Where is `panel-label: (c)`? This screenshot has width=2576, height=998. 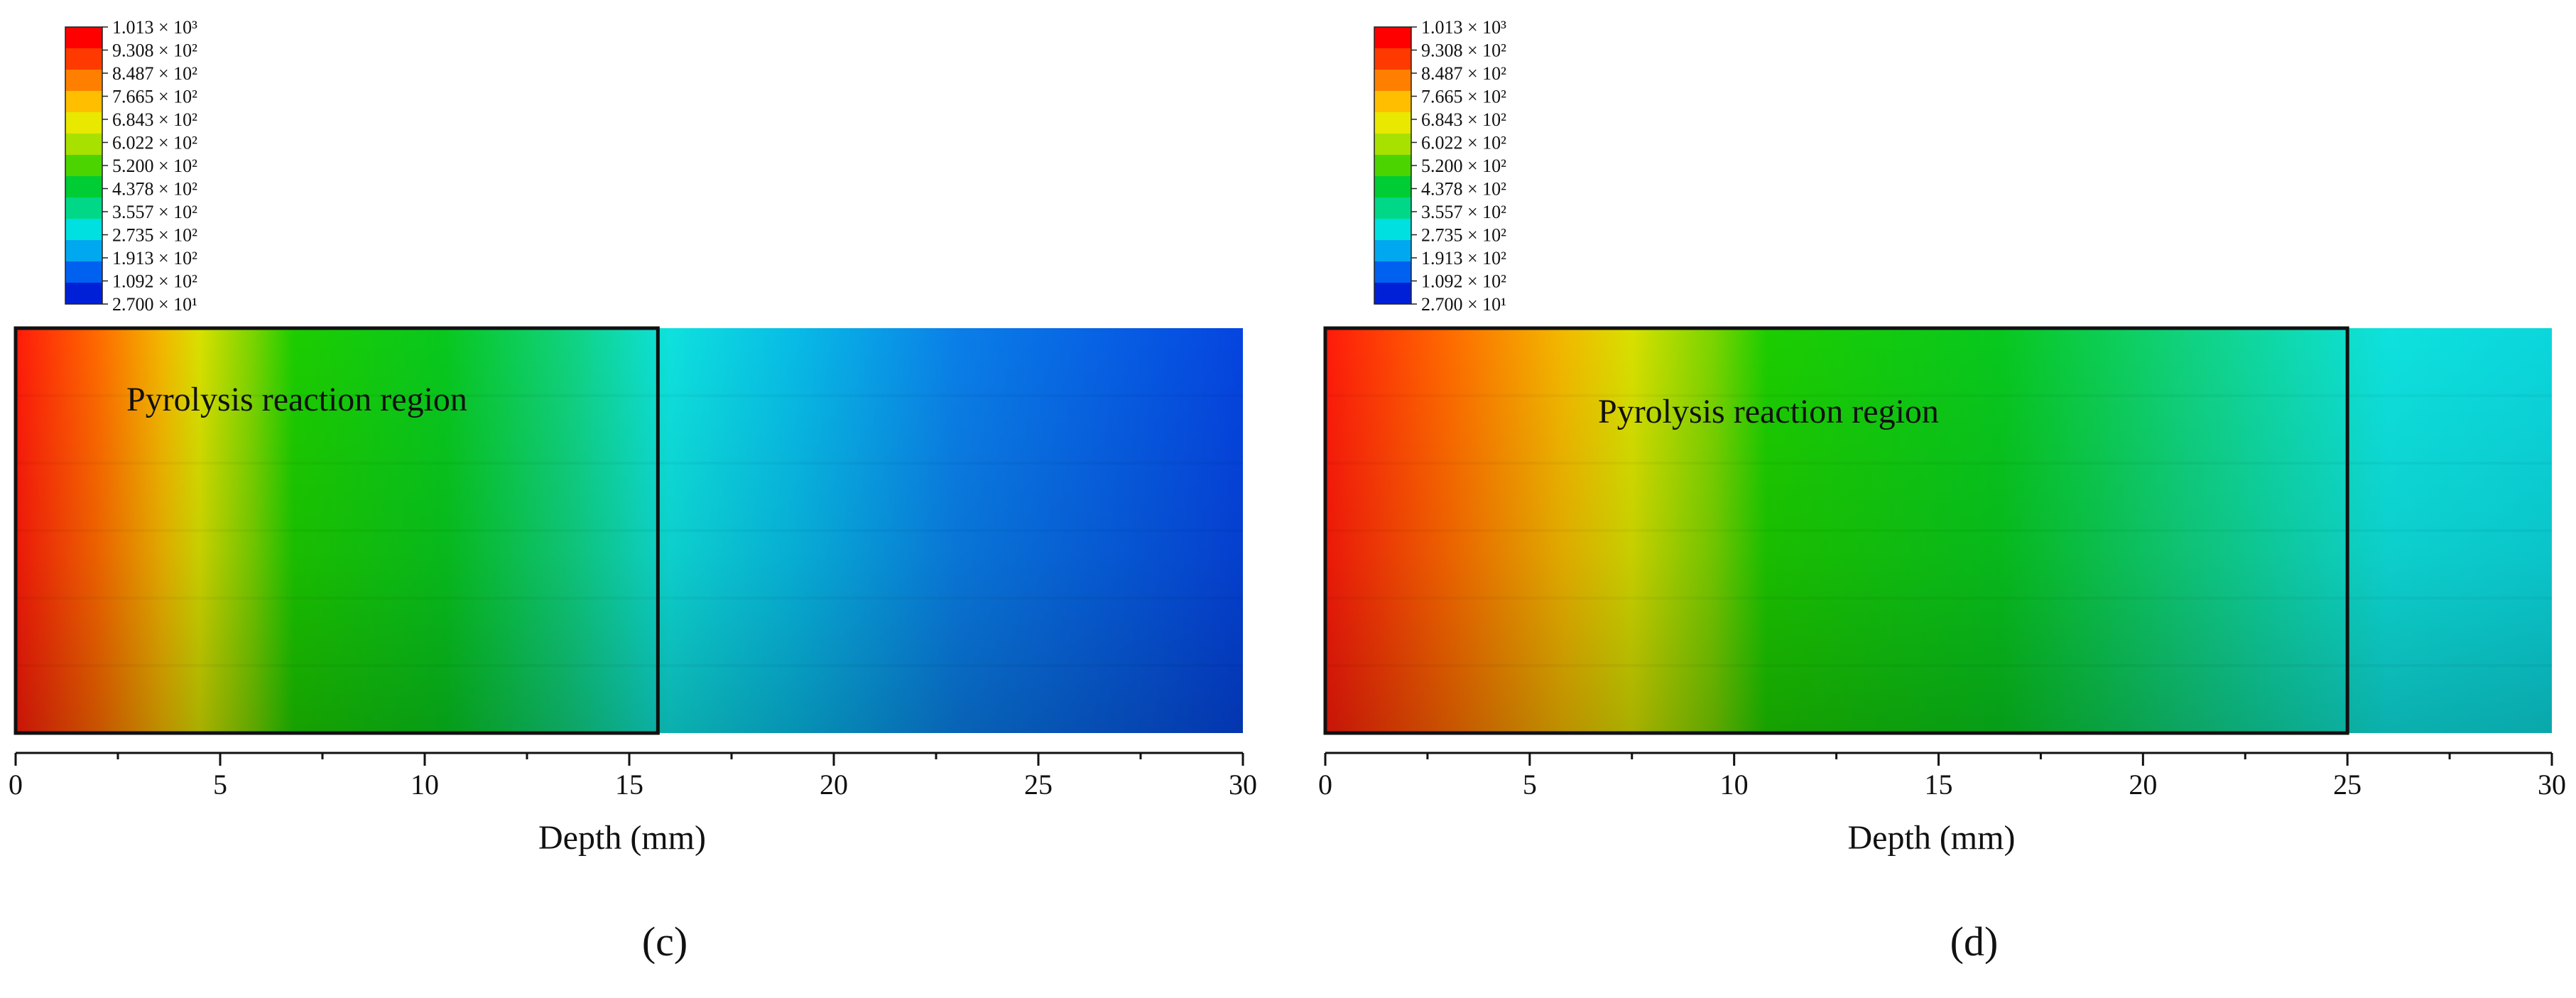 panel-label: (c) is located at coordinates (665, 941).